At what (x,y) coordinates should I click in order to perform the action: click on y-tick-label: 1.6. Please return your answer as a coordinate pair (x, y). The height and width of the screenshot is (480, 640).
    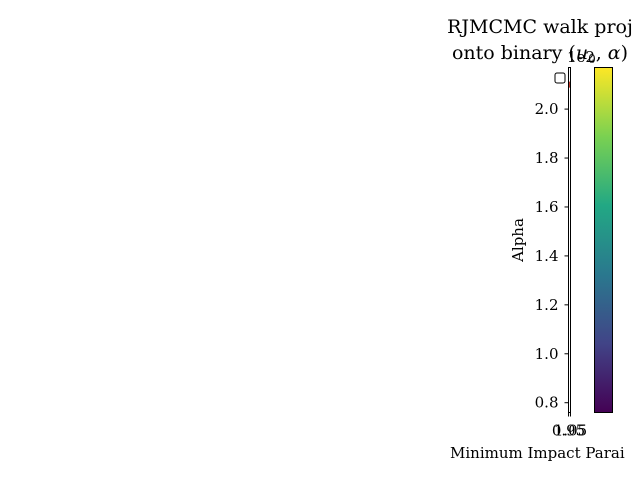
    Looking at the image, I should click on (547, 207).